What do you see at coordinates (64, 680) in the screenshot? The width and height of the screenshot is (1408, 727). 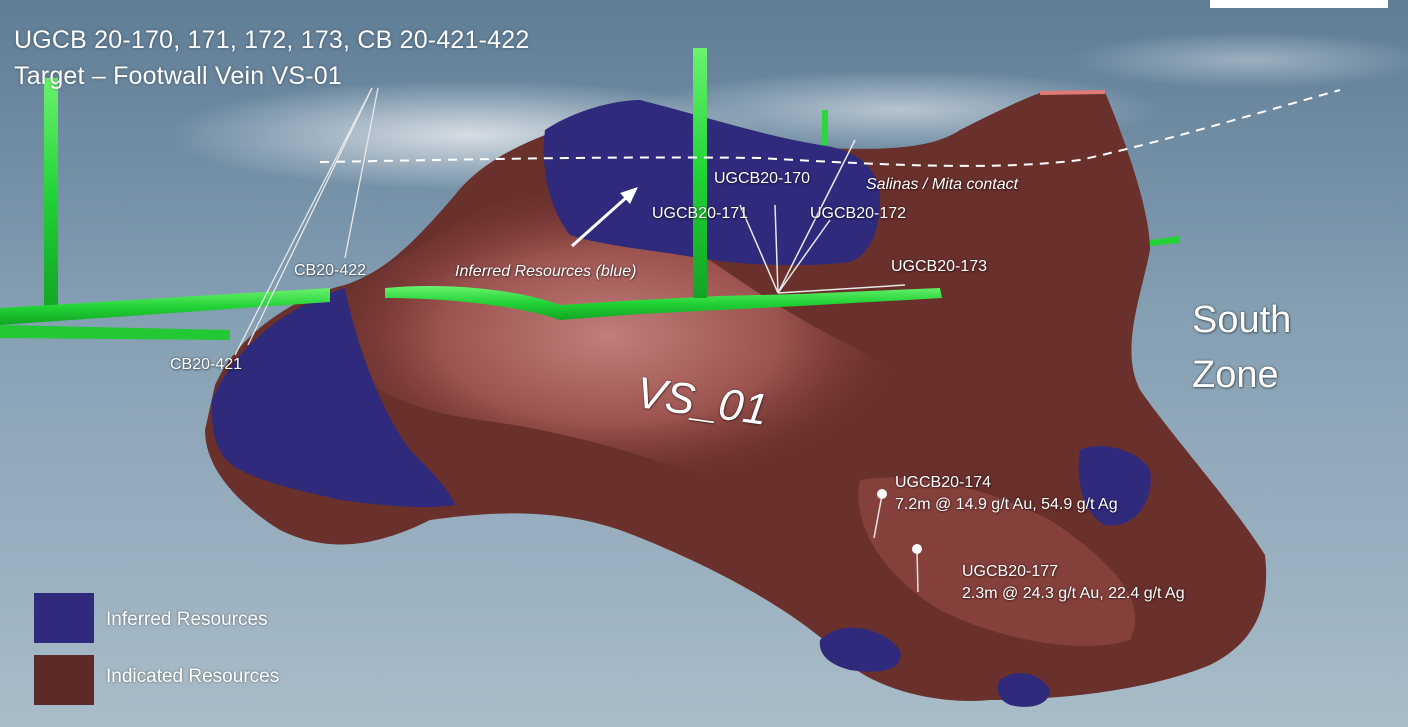 I see `legend-swatch-indicated` at bounding box center [64, 680].